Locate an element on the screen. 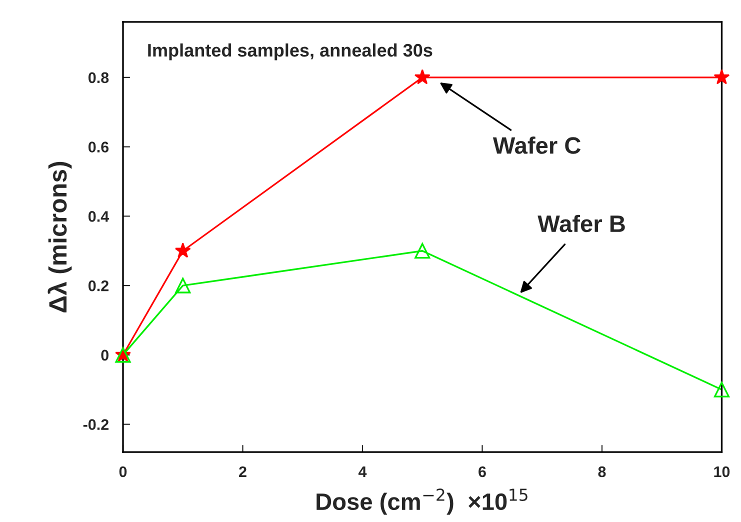 The image size is (741, 522). annotation: Wafer C is located at coordinates (536, 145).